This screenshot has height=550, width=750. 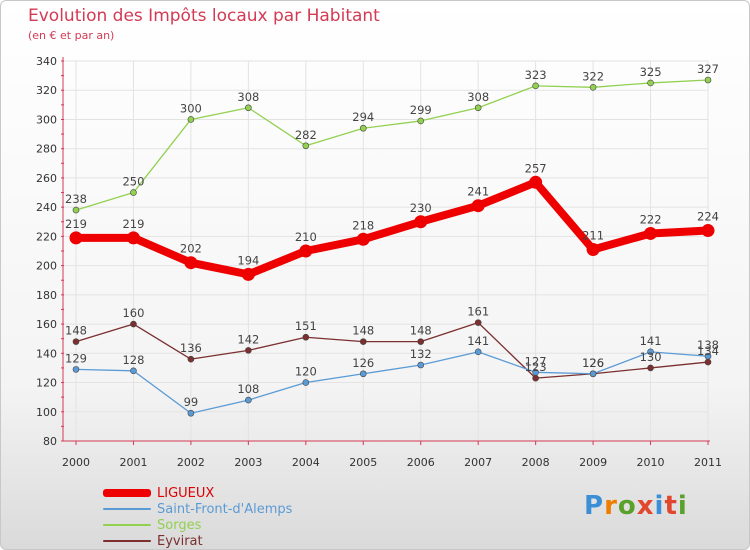 I want to click on y-tick-label: 180, so click(x=46, y=295).